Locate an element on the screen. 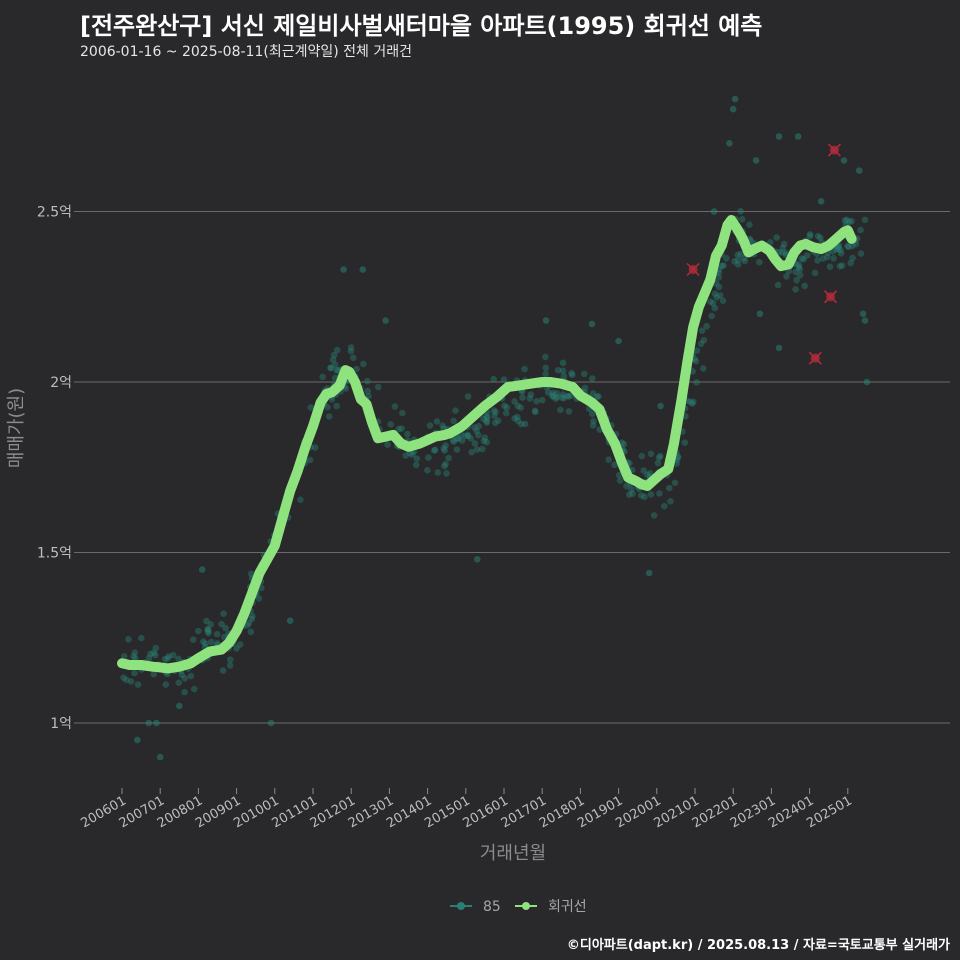 This screenshot has height=960, width=960. y-axis-label: 매매가(원) is located at coordinates (16, 428).